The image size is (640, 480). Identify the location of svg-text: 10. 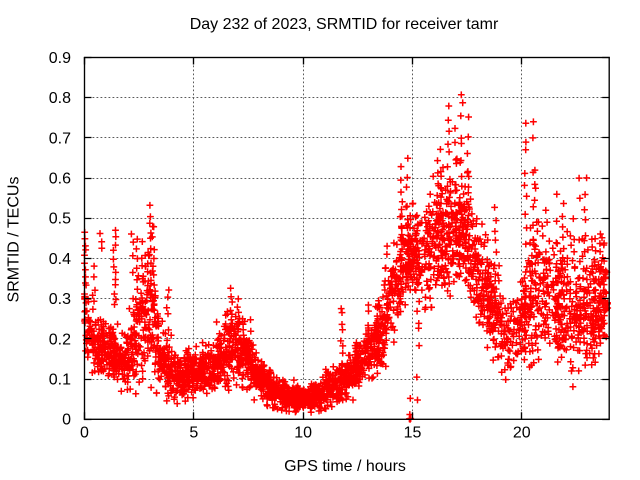
(303, 433).